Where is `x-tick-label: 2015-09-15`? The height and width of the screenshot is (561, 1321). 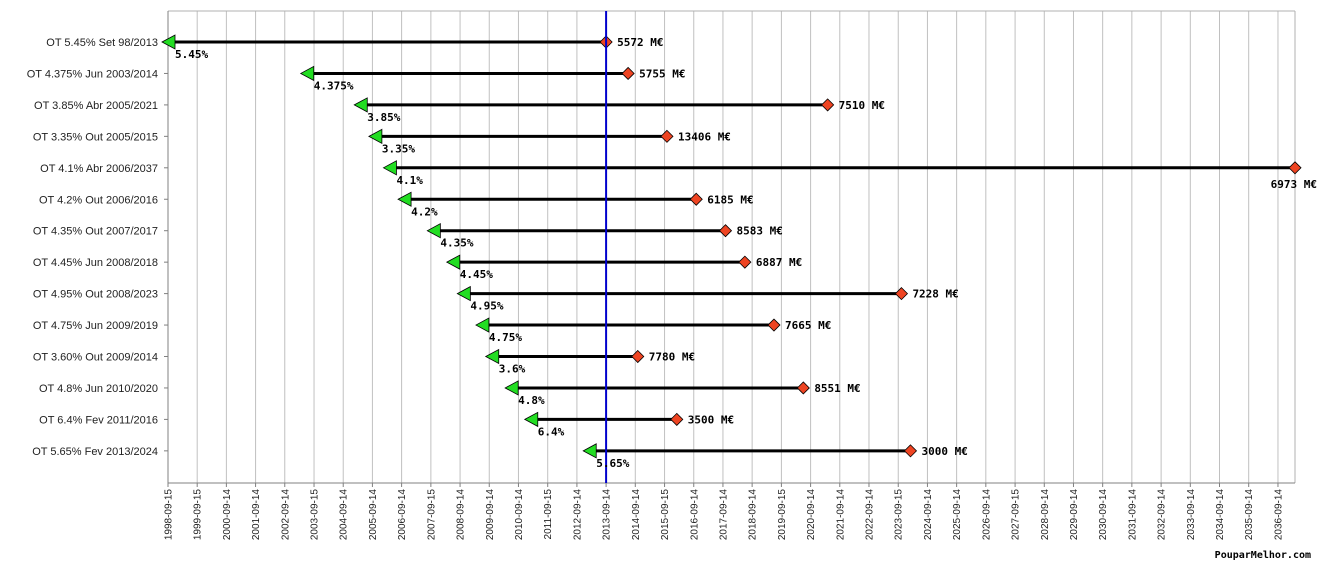 x-tick-label: 2015-09-15 is located at coordinates (665, 515).